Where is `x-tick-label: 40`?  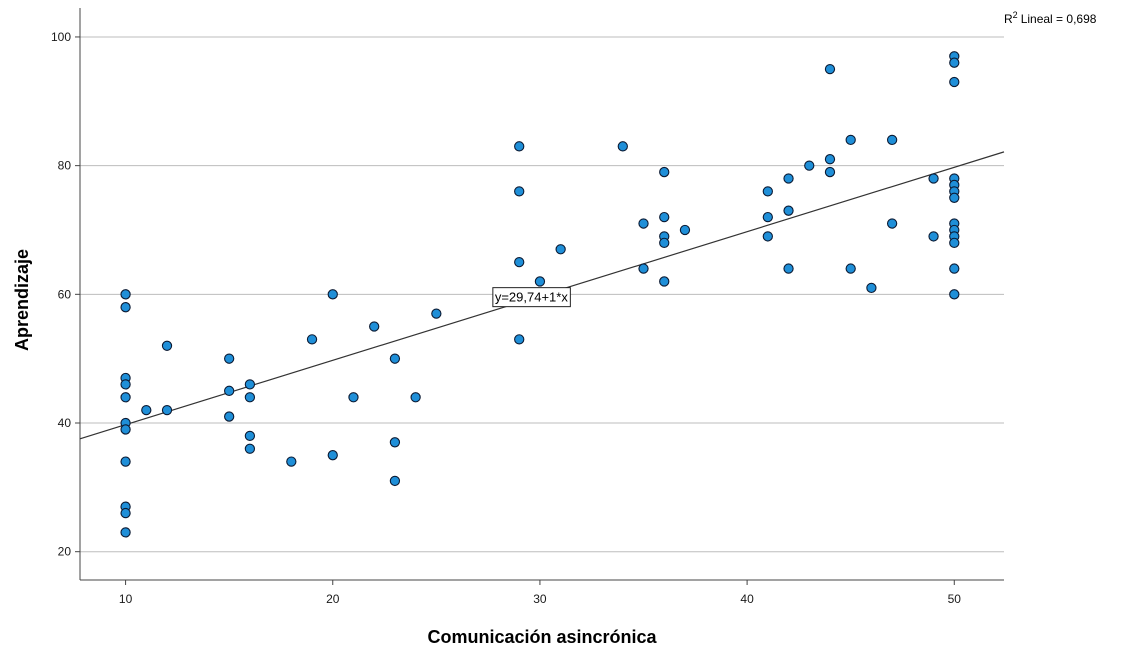
x-tick-label: 40 is located at coordinates (747, 599).